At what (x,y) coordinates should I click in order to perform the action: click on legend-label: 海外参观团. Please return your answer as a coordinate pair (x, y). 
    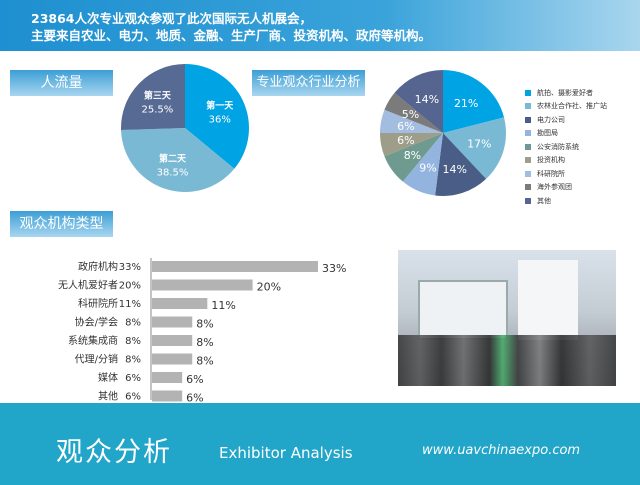
    Looking at the image, I should click on (554, 187).